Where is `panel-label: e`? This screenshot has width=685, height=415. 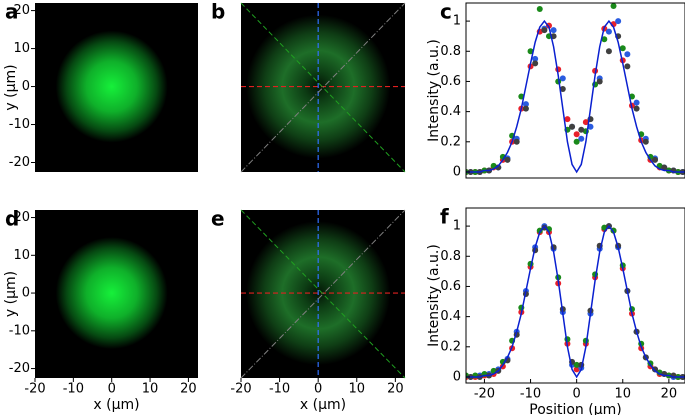
panel-label: e is located at coordinates (218, 219).